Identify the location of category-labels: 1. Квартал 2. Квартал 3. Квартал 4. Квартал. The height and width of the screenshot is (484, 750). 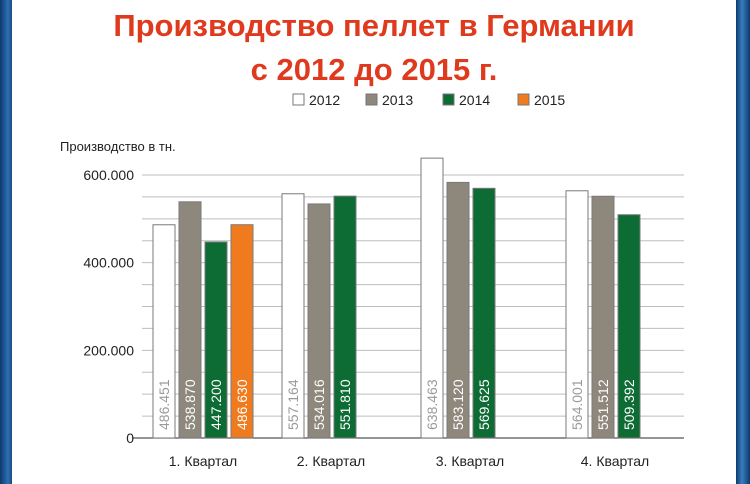
(409, 461).